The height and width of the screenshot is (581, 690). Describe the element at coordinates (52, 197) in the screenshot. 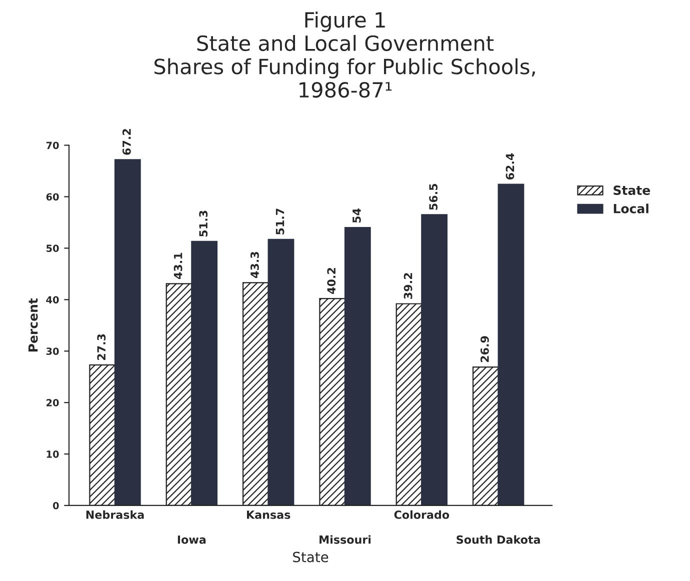

I see `y-tick-label: 60` at that location.